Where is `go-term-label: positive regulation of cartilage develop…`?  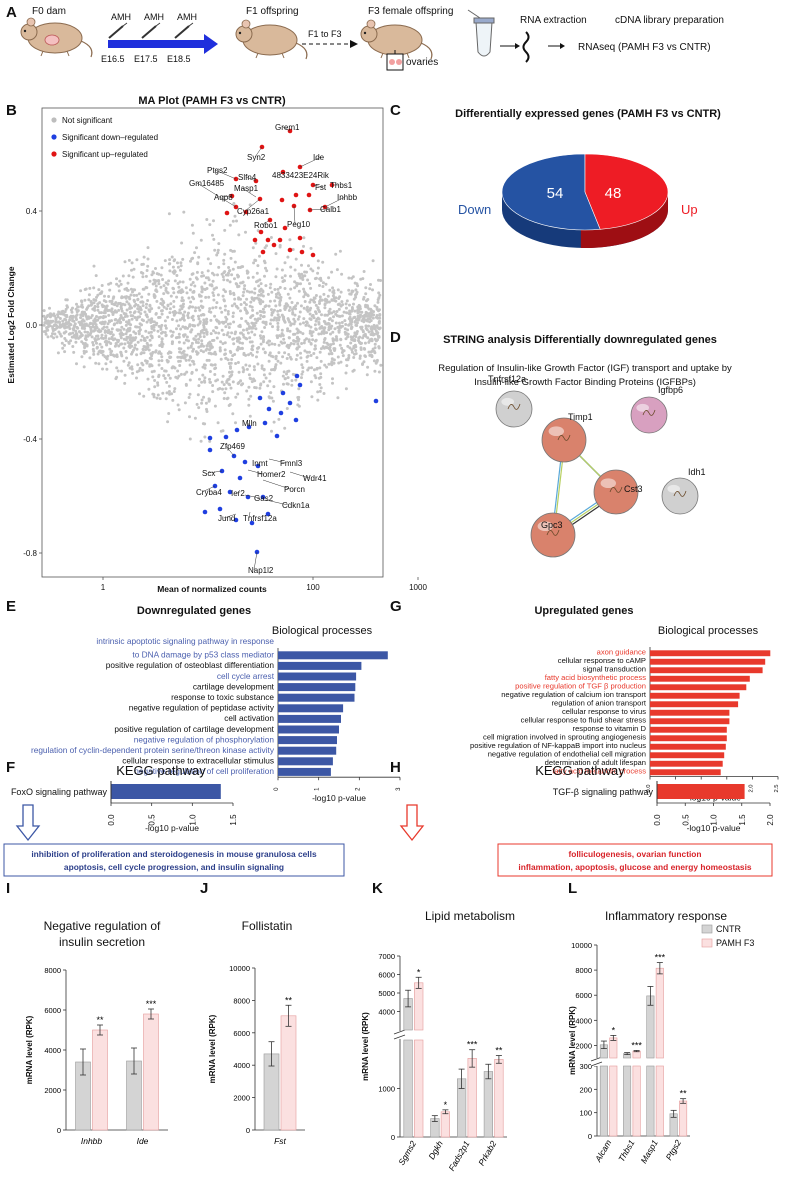
go-term-label: positive regulation of cartilage develop… is located at coordinates (194, 729).